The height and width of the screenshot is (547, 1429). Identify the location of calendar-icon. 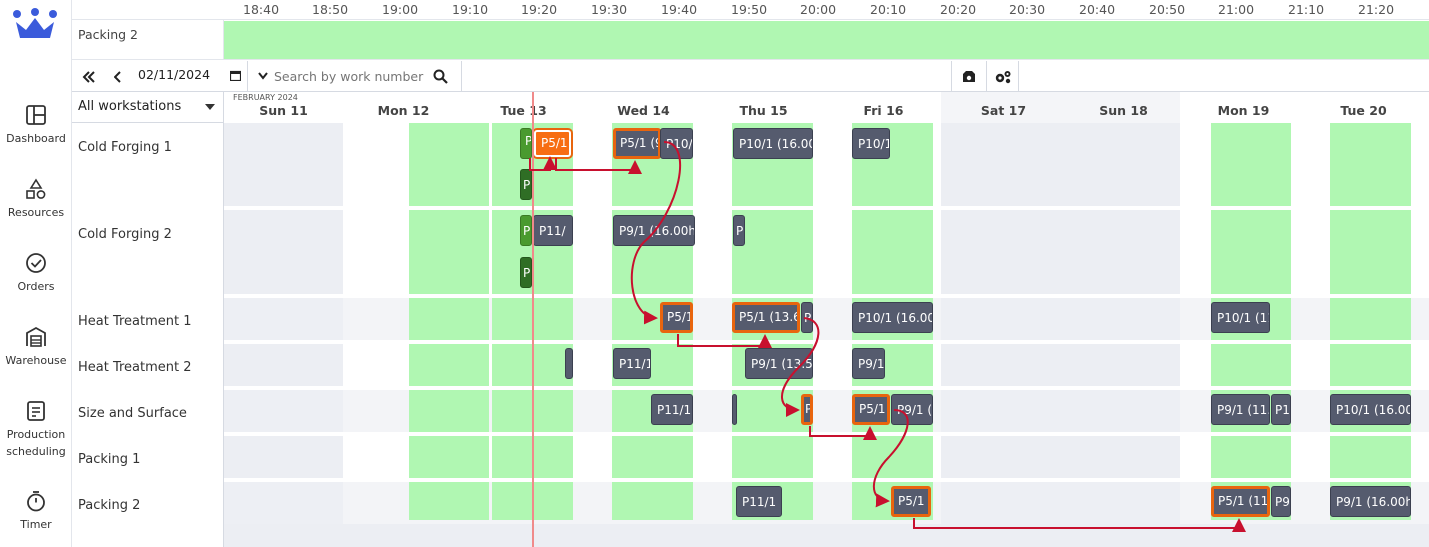
(235, 75).